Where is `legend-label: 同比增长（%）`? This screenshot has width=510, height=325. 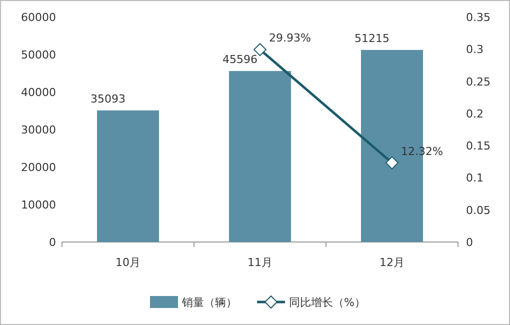 legend-label: 同比增长（%） is located at coordinates (327, 302).